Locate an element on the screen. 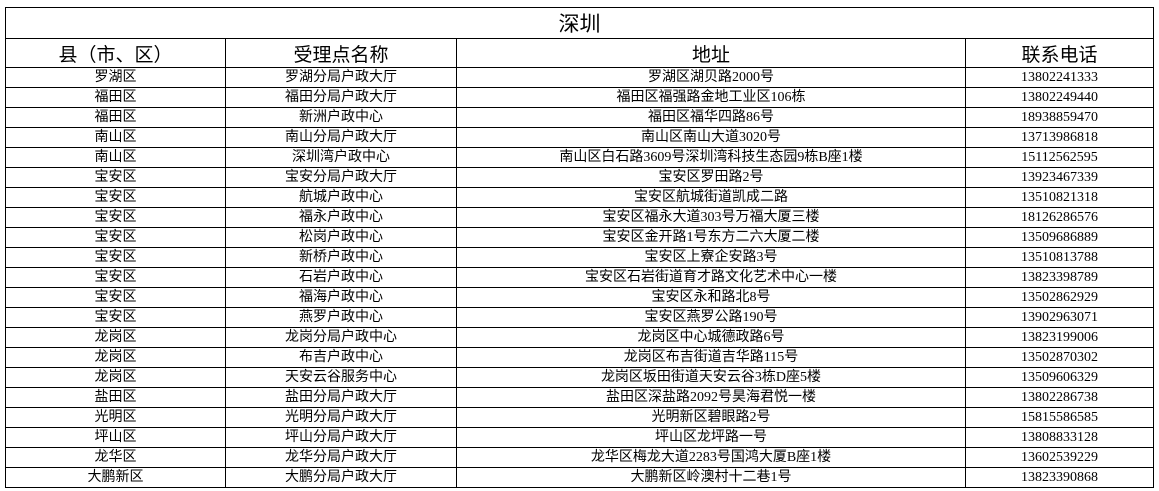 Image resolution: width=1159 pixels, height=491 pixels. office-cell: 石岩户政中心 is located at coordinates (341, 277).